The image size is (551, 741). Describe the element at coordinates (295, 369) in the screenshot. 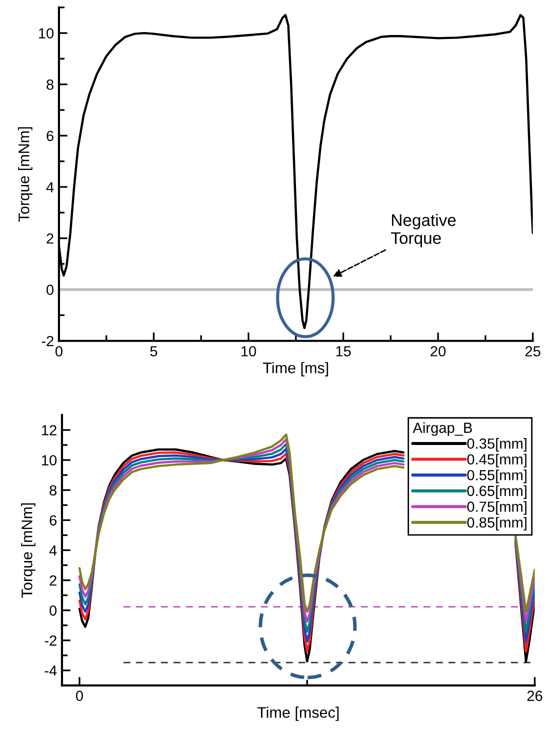

I see `x-axis-title: Time [ms]` at that location.